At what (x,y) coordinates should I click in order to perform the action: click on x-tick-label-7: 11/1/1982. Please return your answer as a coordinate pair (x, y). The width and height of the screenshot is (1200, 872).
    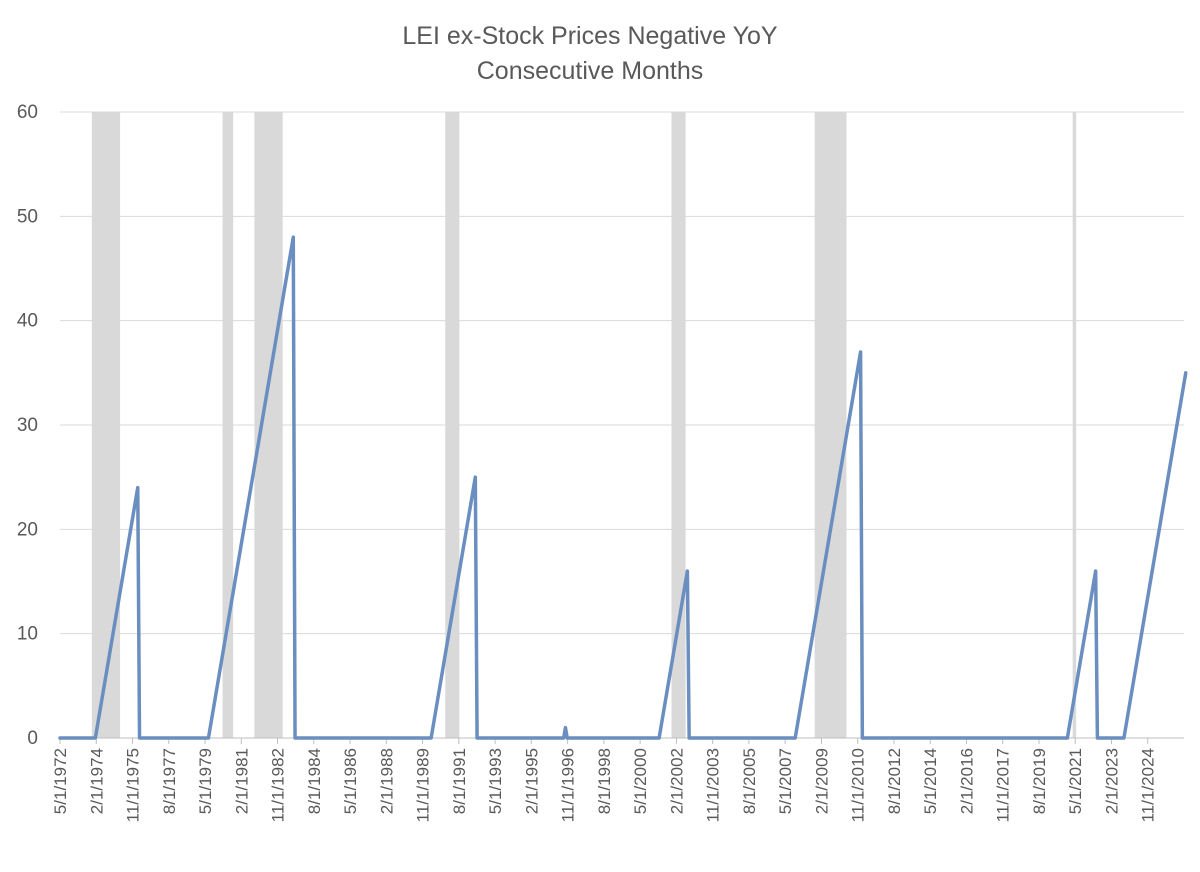
    Looking at the image, I should click on (278, 785).